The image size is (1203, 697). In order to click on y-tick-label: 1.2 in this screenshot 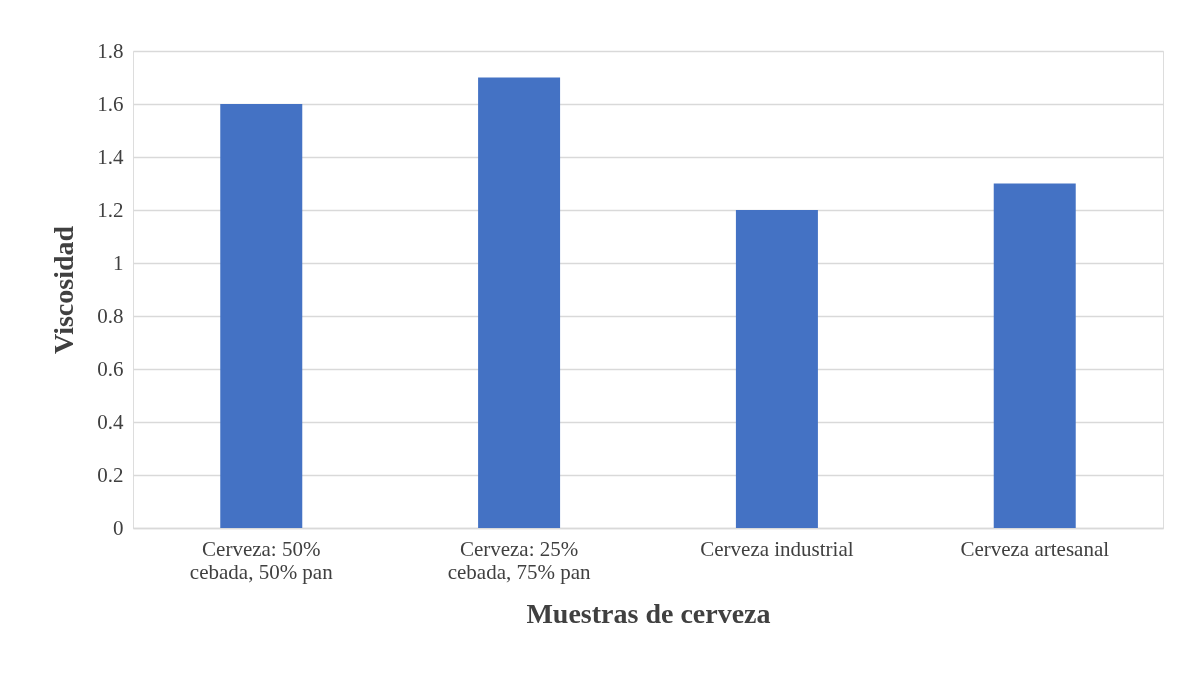, I will do `click(110, 209)`.